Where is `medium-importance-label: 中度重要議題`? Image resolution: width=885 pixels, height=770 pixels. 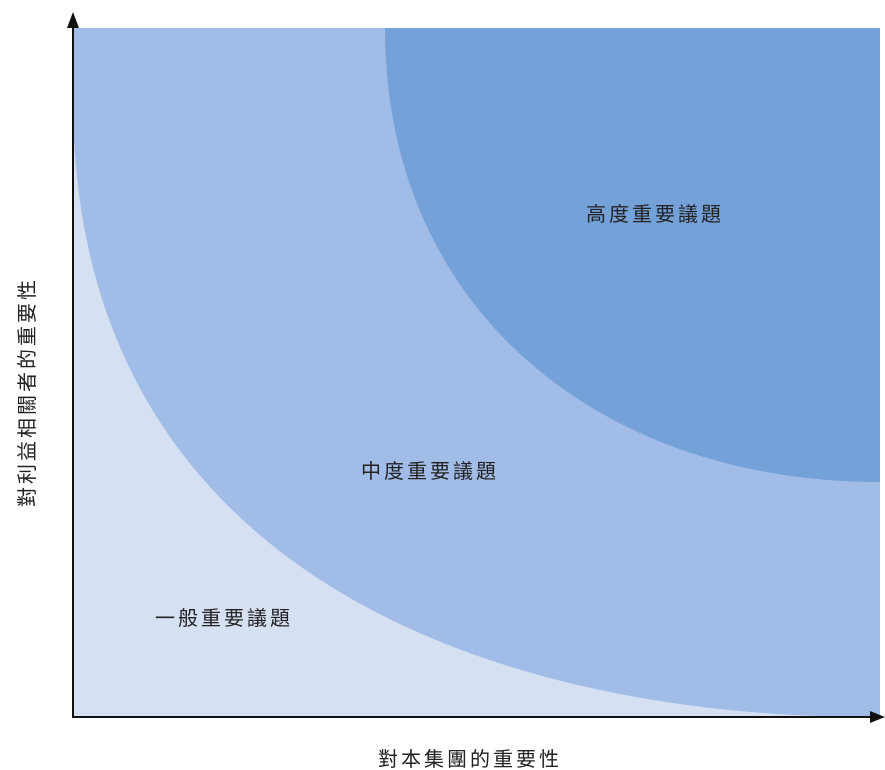
medium-importance-label: 中度重要議題 is located at coordinates (430, 471).